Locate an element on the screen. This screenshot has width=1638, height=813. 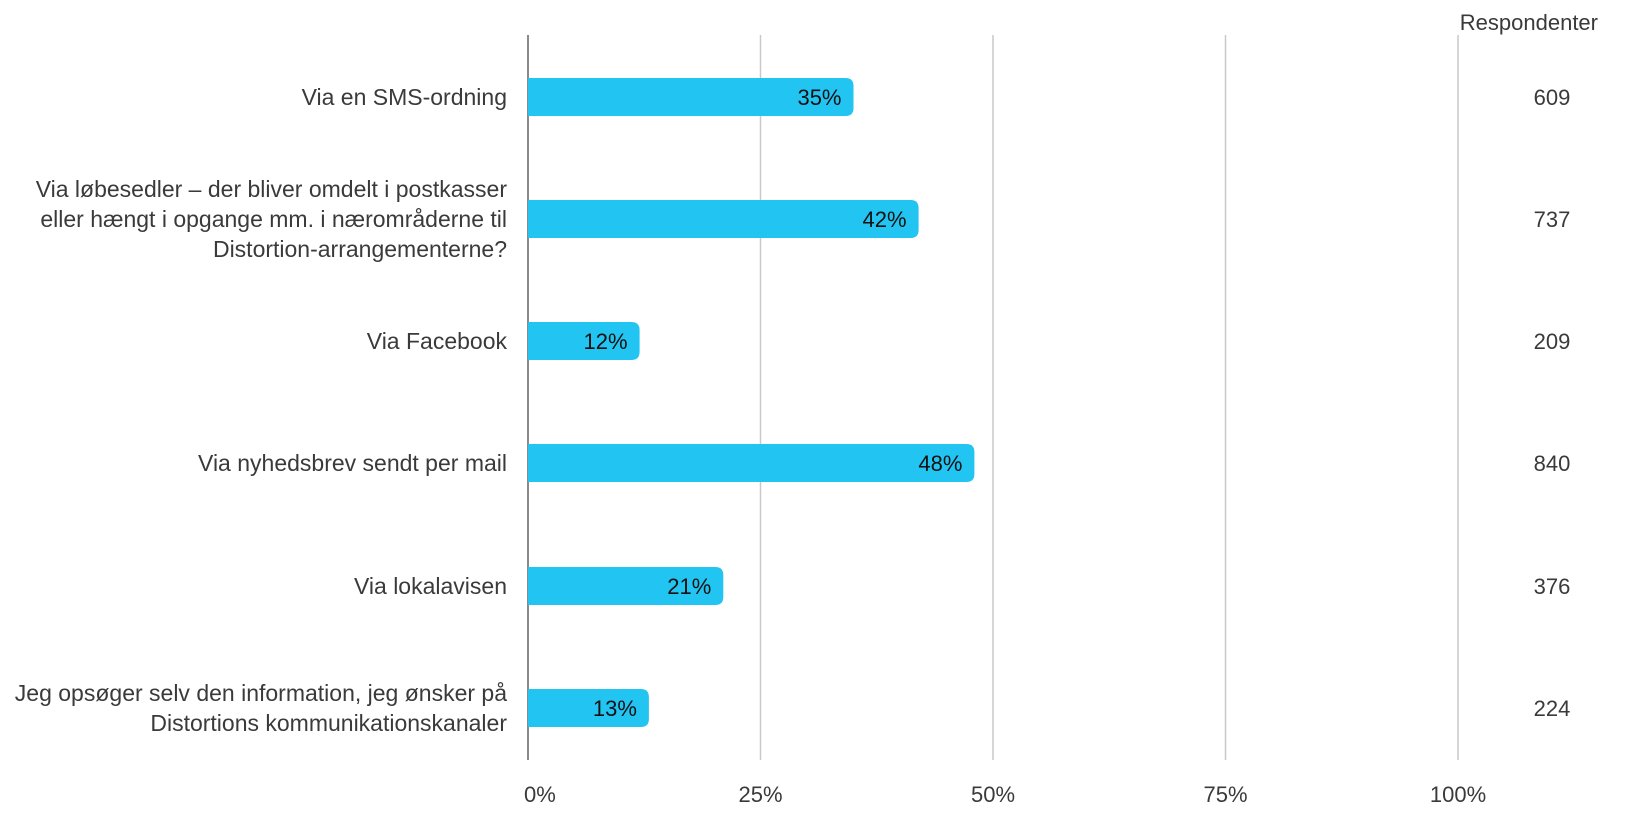
x-tick-label: 25% is located at coordinates (760, 794).